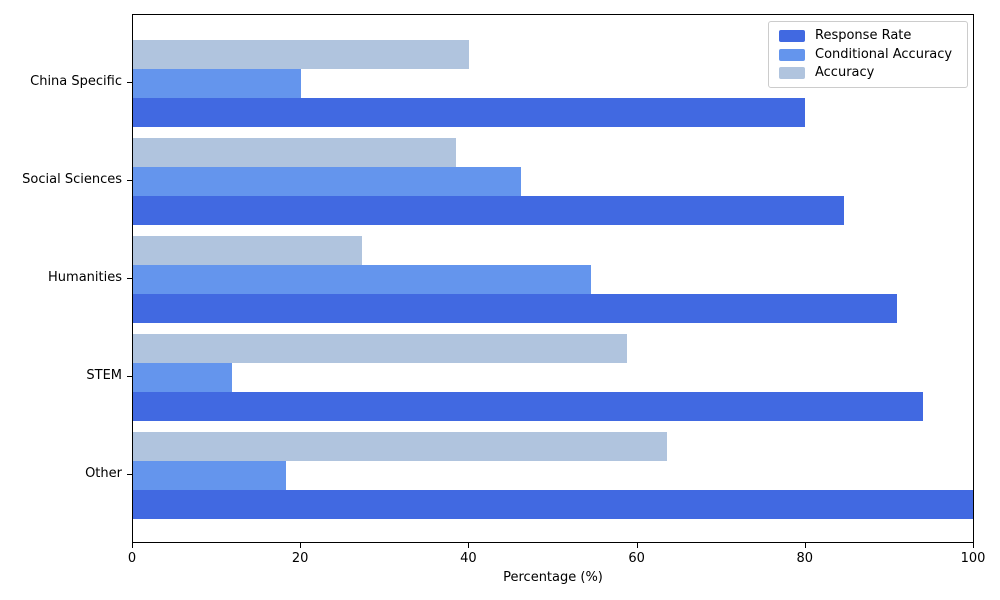 This screenshot has width=1000, height=600. What do you see at coordinates (469, 112) in the screenshot?
I see `bar-china-specific-response-rate` at bounding box center [469, 112].